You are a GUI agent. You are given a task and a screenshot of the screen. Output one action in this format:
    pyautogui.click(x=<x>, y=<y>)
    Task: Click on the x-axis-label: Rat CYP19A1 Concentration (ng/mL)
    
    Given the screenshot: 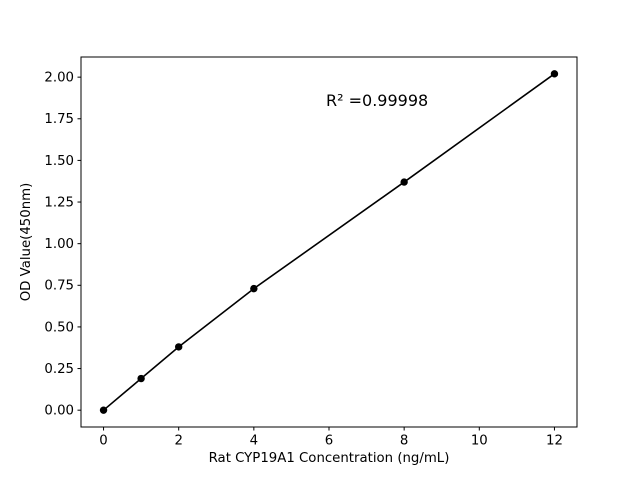 What is the action you would take?
    pyautogui.click(x=329, y=458)
    